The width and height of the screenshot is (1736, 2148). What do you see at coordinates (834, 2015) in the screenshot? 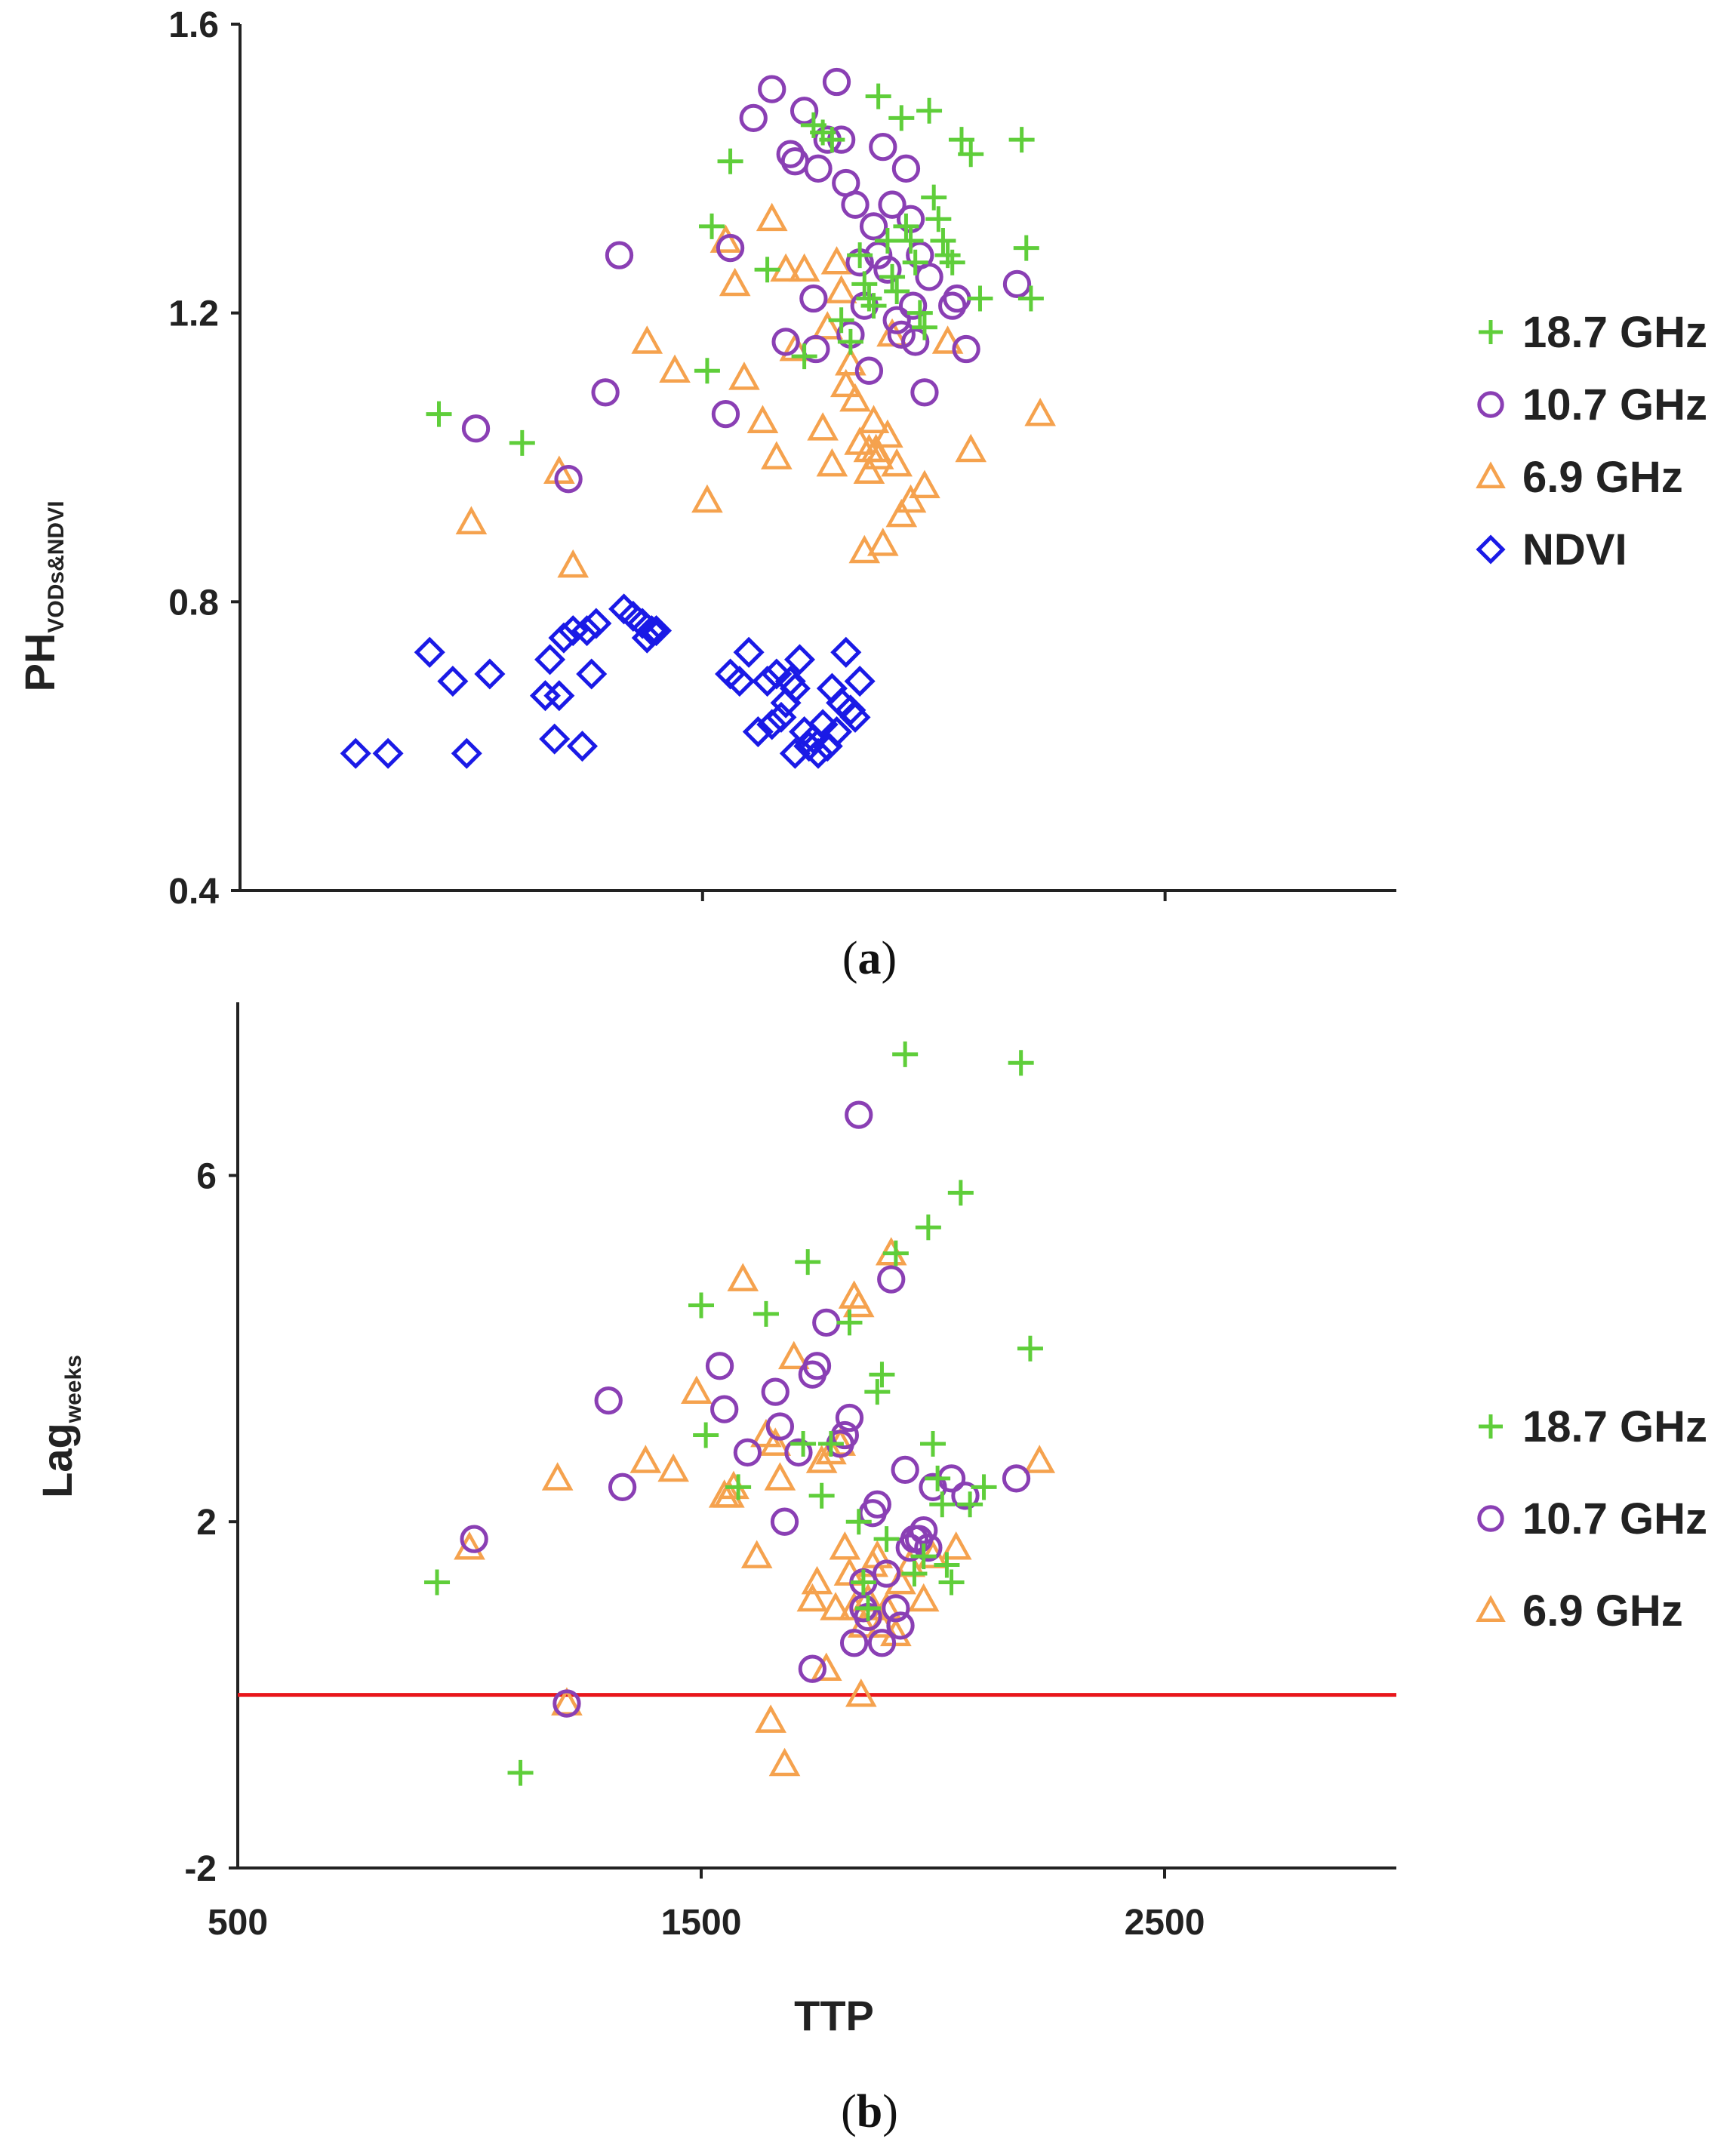
I see `panel-b-x-axis-label: TTP` at bounding box center [834, 2015].